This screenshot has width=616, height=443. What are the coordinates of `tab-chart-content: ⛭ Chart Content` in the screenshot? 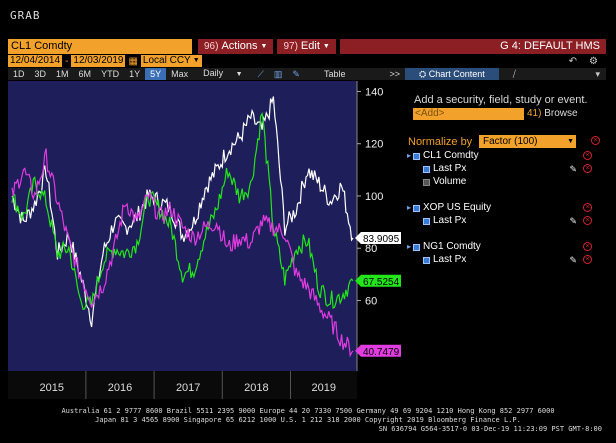 It's located at (452, 74).